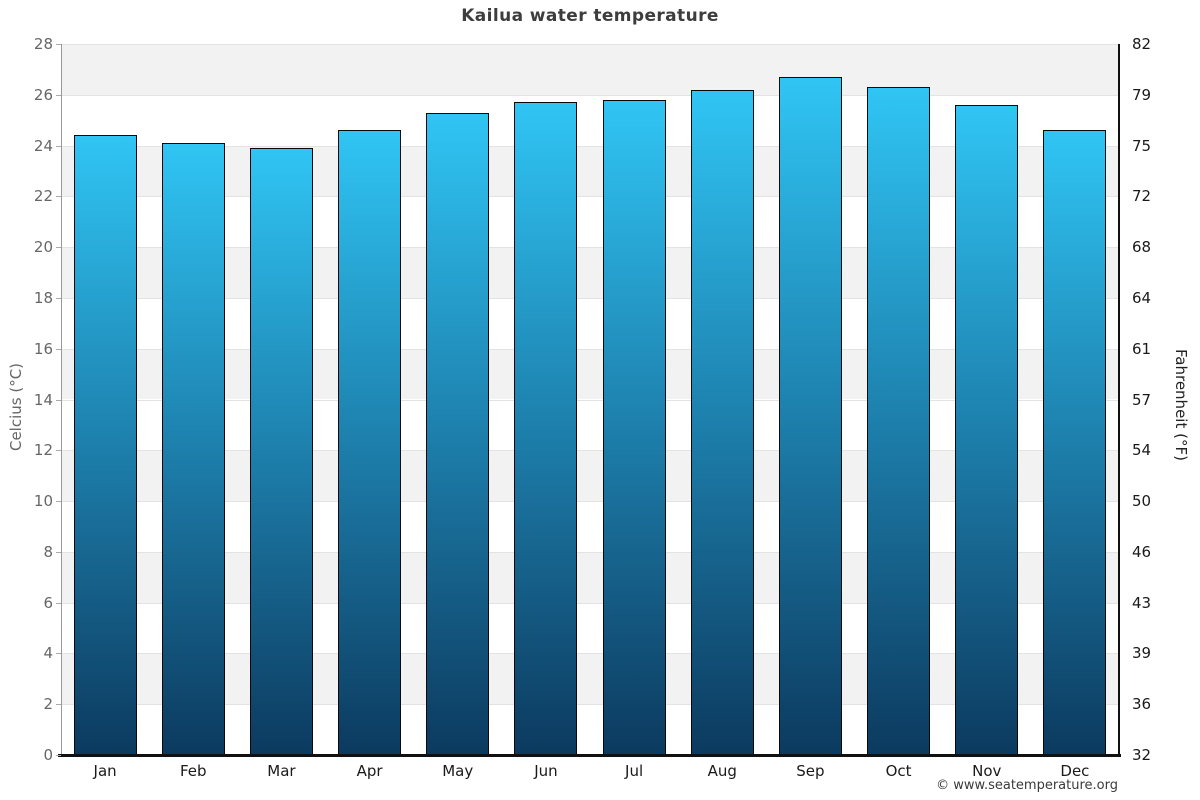 The height and width of the screenshot is (800, 1200). I want to click on fahrenheit-axis-title: Fahrenheit (°F), so click(1181, 405).